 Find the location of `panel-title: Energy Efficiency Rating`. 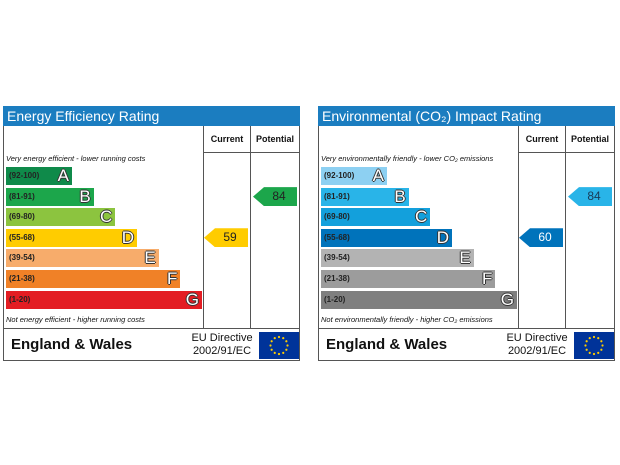

panel-title: Energy Efficiency Rating is located at coordinates (151, 116).